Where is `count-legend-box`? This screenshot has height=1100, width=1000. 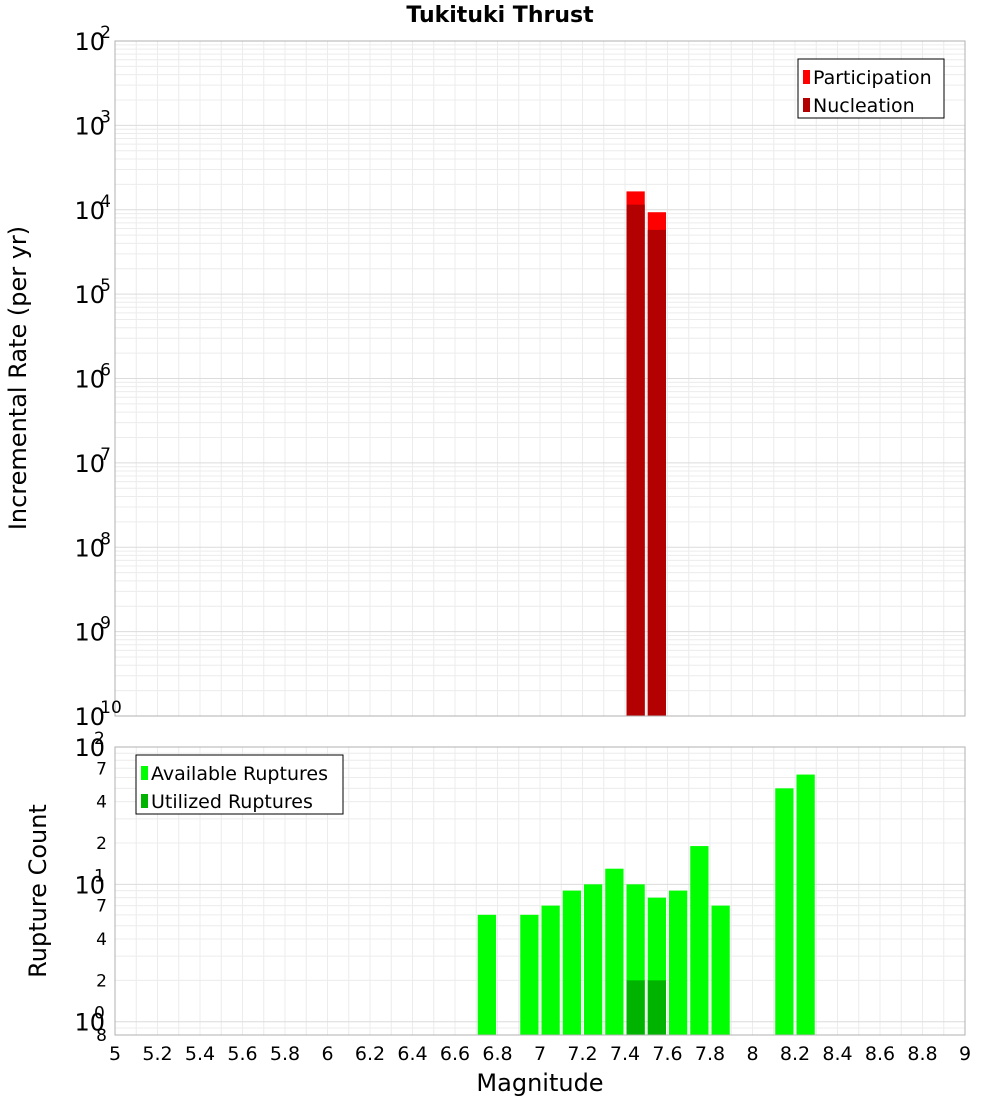 count-legend-box is located at coordinates (239, 784).